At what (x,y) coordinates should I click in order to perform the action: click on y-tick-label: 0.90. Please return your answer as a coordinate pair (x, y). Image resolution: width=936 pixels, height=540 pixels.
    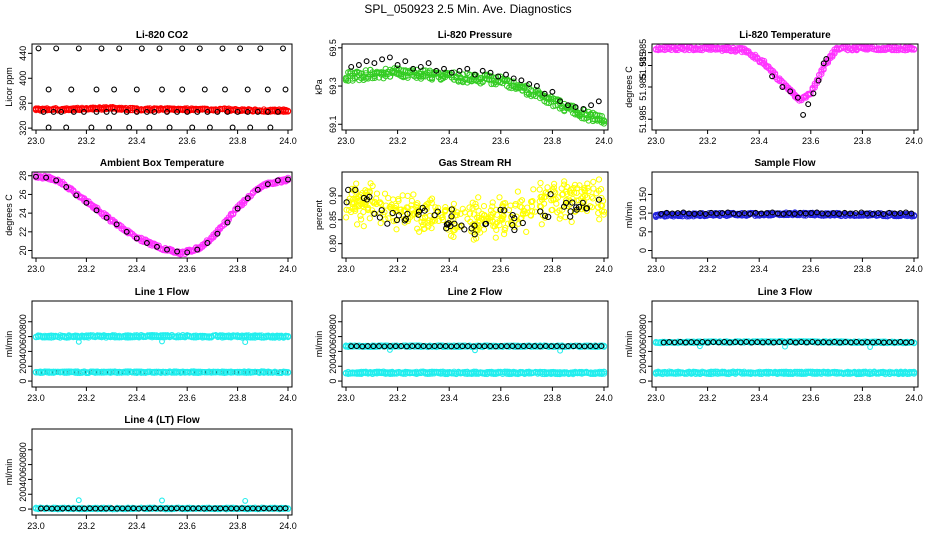
    Looking at the image, I should click on (333, 196).